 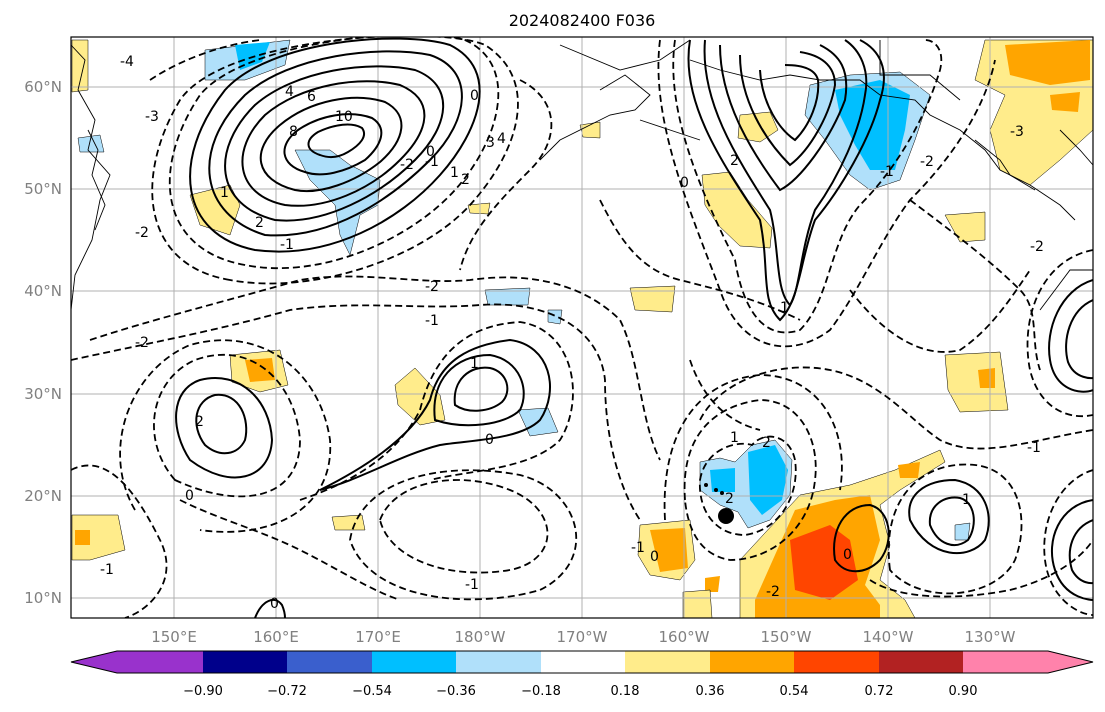 I want to click on lat-label: 50°N, so click(x=43, y=189).